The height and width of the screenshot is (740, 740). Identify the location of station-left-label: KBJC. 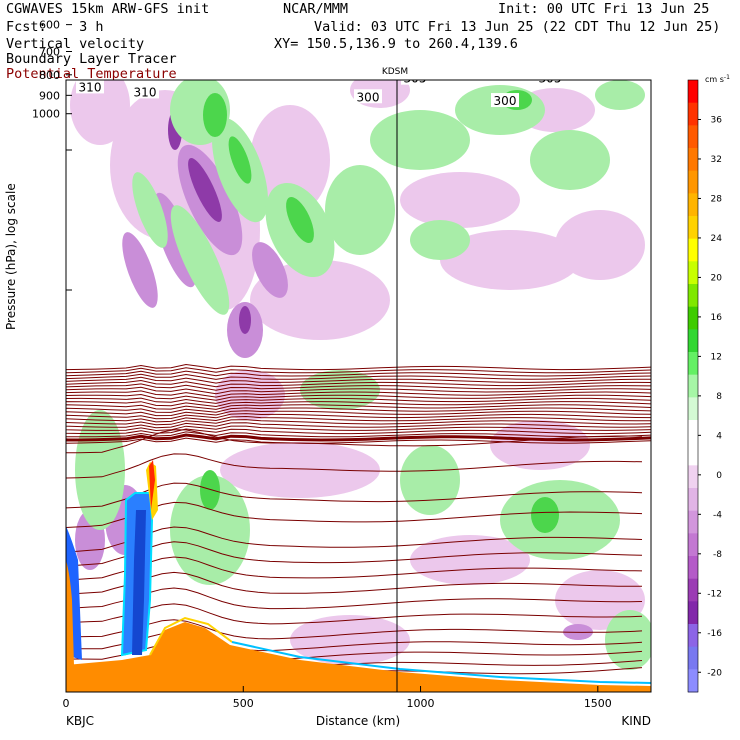
(80, 721).